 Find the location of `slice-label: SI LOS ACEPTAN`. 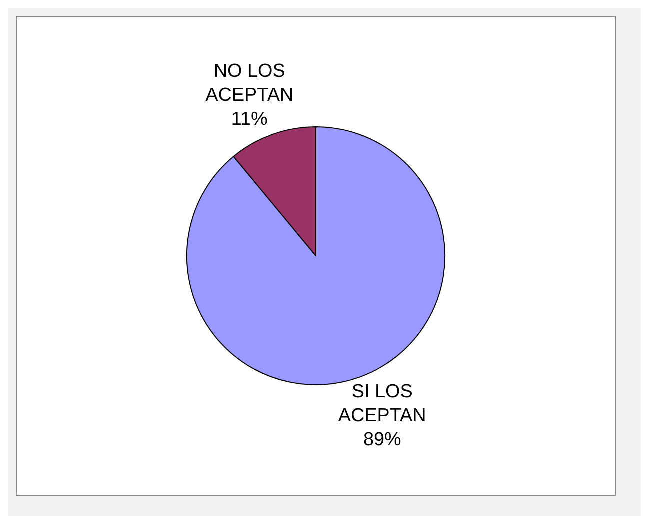

slice-label: SI LOS ACEPTAN is located at coordinates (382, 403).